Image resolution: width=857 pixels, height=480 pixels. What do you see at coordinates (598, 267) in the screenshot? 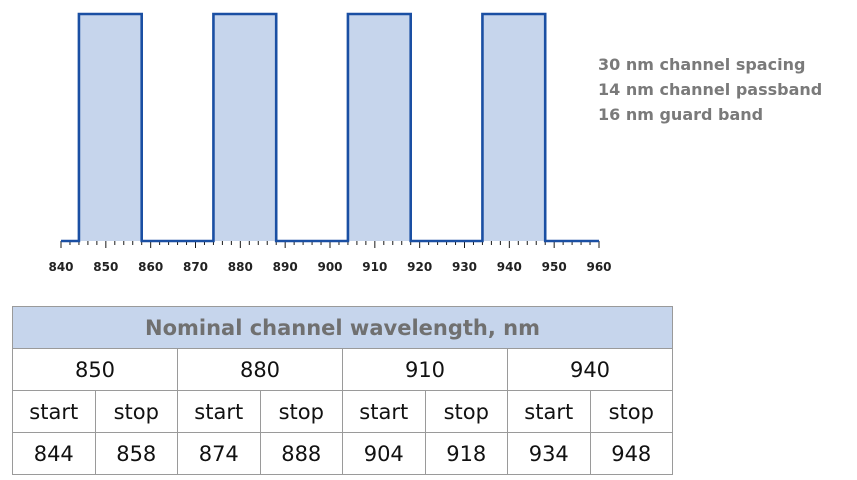
I see `x-tick-label: 960` at bounding box center [598, 267].